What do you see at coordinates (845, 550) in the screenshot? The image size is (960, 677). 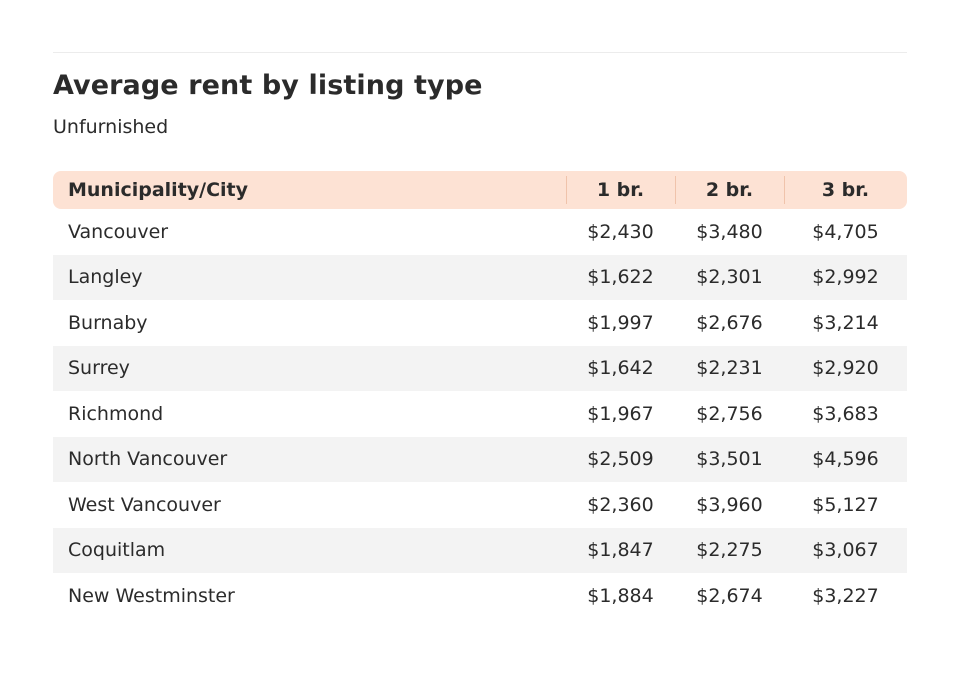 I see `rent-3br-cell: $3,067` at bounding box center [845, 550].